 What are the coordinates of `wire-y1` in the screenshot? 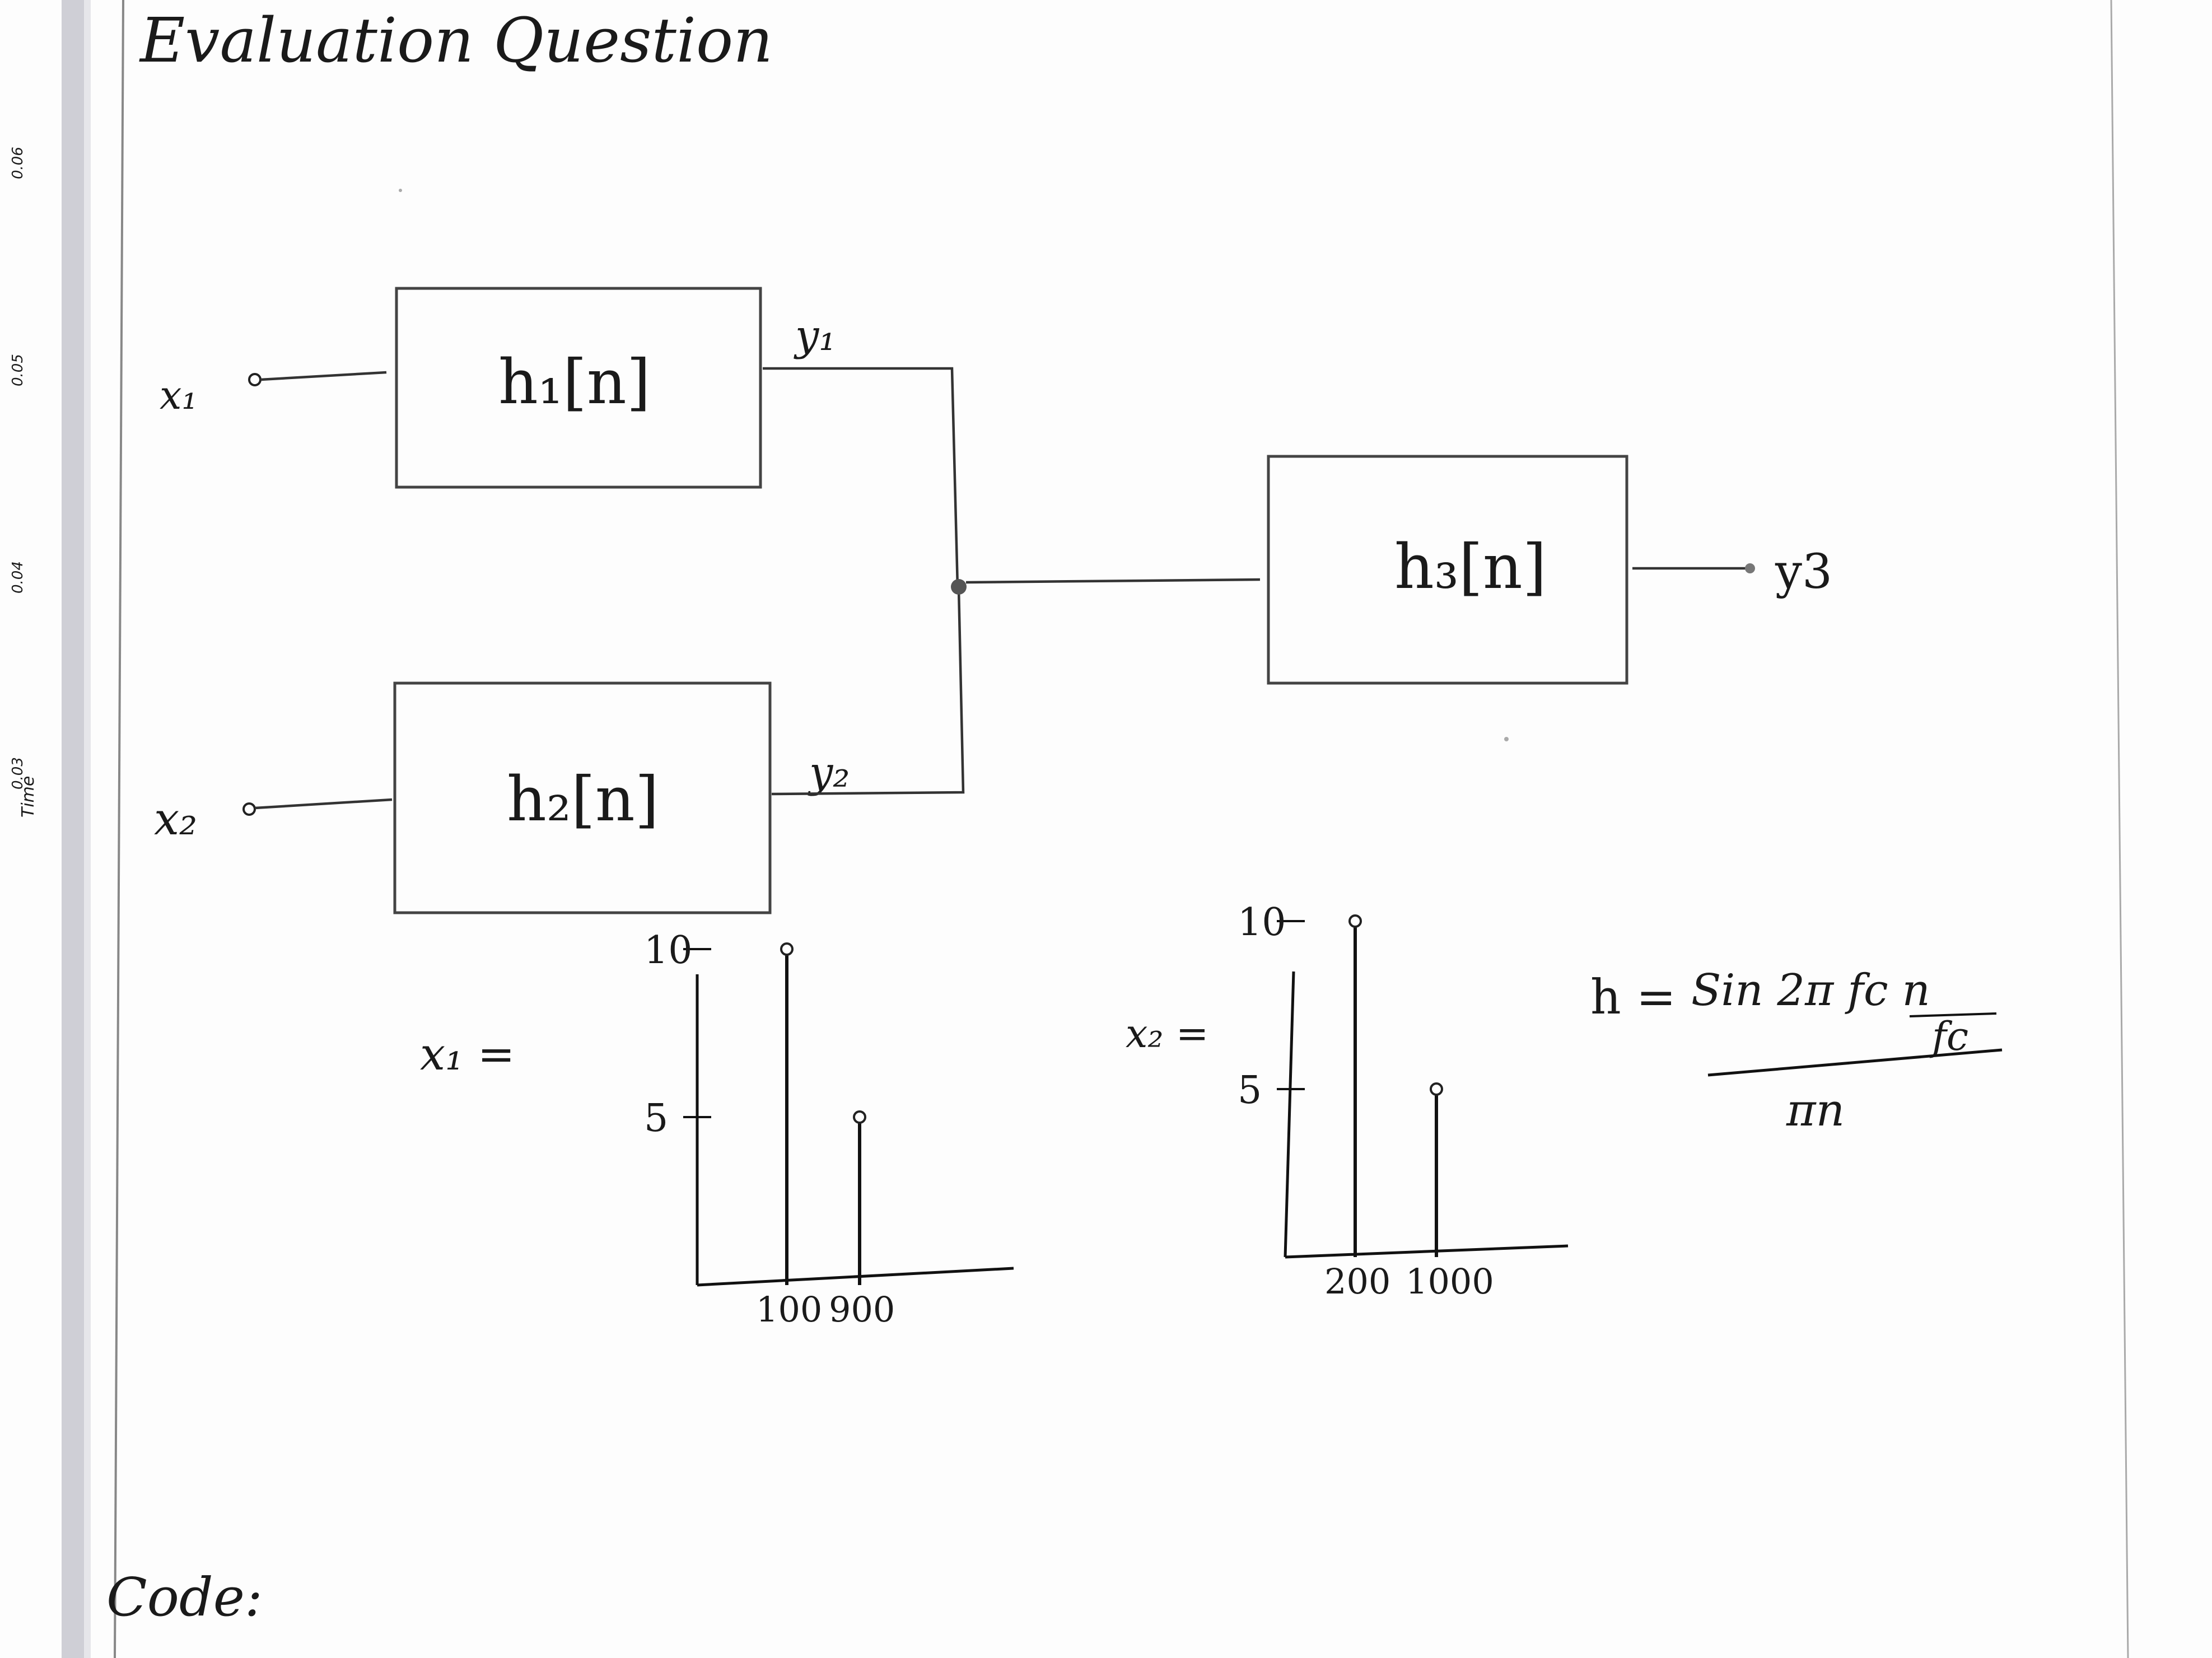 It's located at (861, 478).